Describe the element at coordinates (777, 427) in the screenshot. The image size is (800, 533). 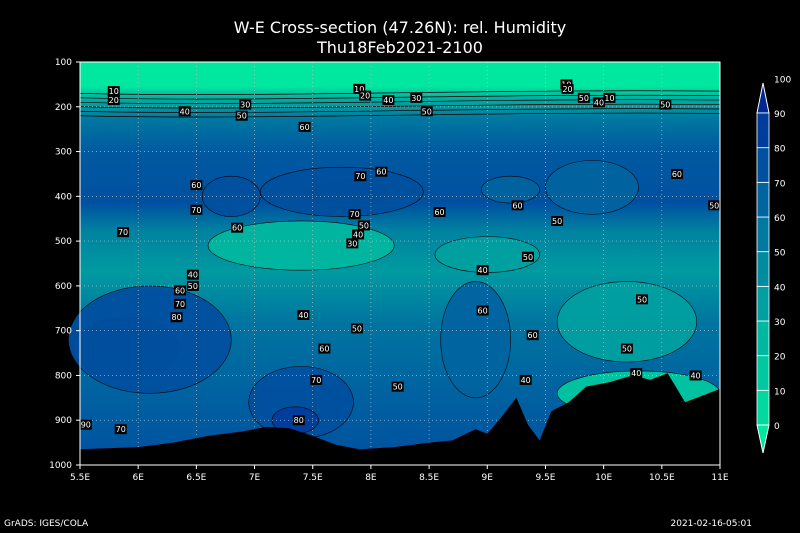
I see `colorbar-label: 0` at that location.